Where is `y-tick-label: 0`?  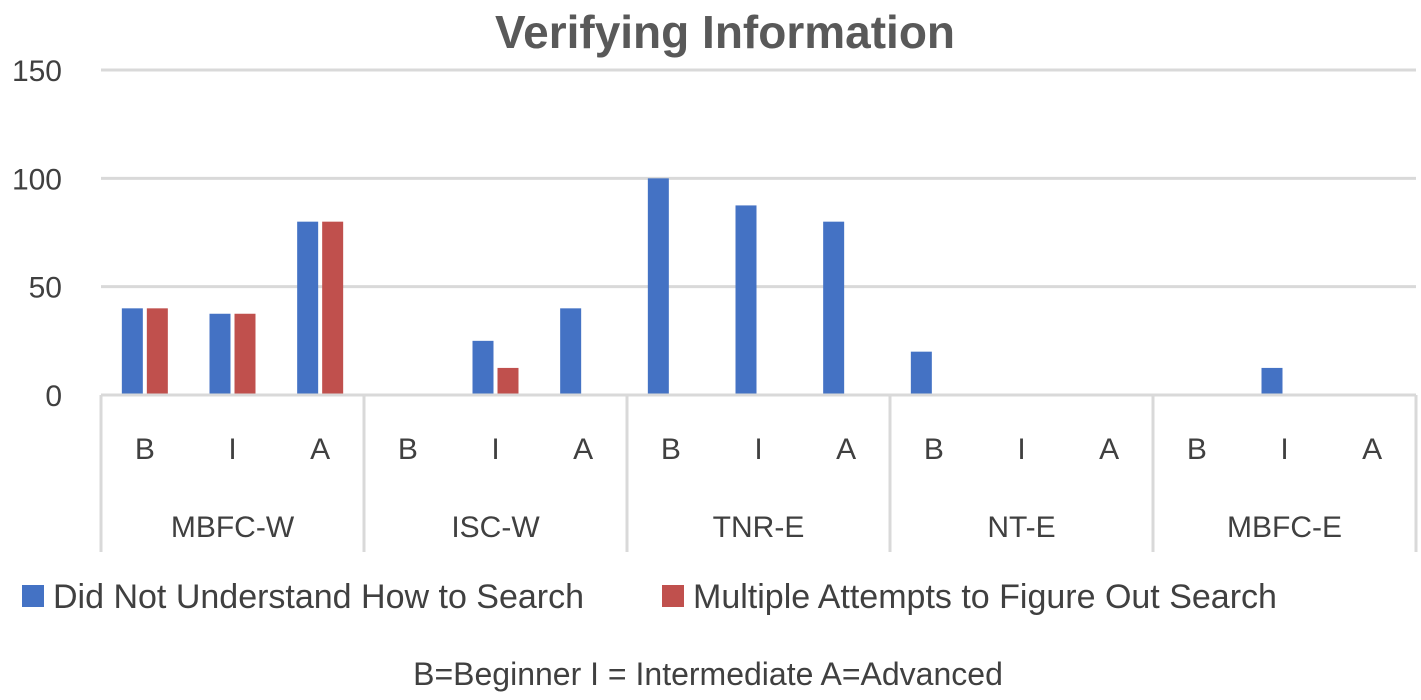
y-tick-label: 0 is located at coordinates (53, 396).